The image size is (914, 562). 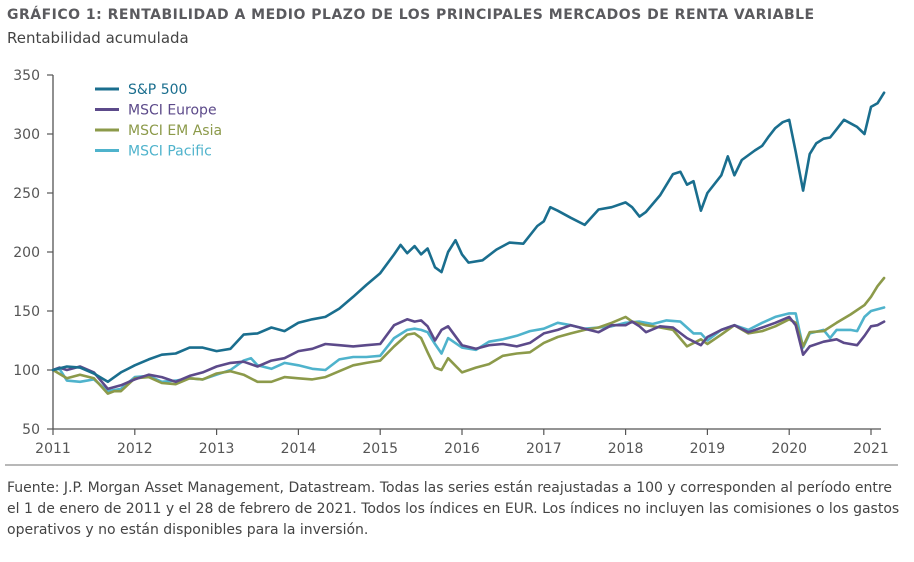 I want to click on y-tick-label: 350, so click(x=26, y=76).